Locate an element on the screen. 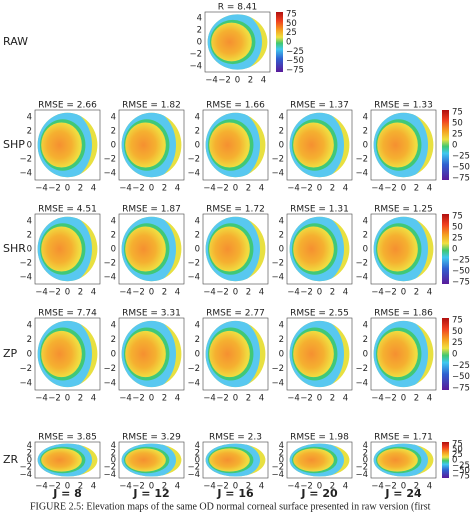 Image resolution: width=474 pixels, height=513 pixels. panel-title: RMSE = 2.3 is located at coordinates (235, 438).